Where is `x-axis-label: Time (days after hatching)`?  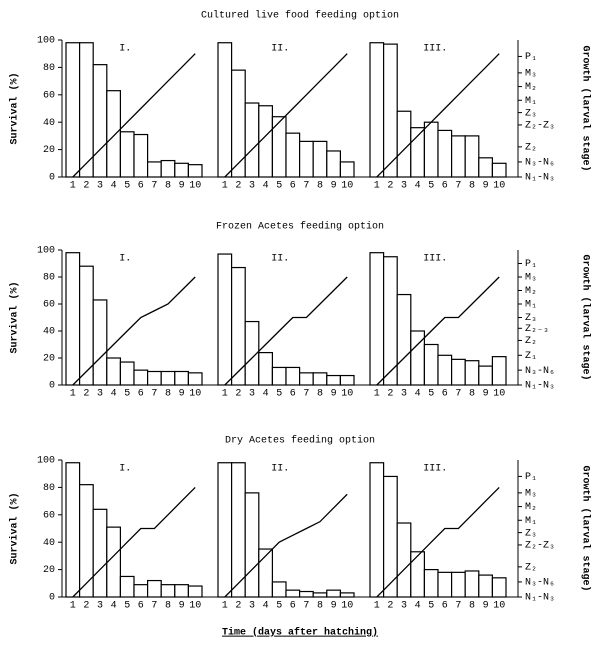
x-axis-label: Time (days after hatching) is located at coordinates (300, 633).